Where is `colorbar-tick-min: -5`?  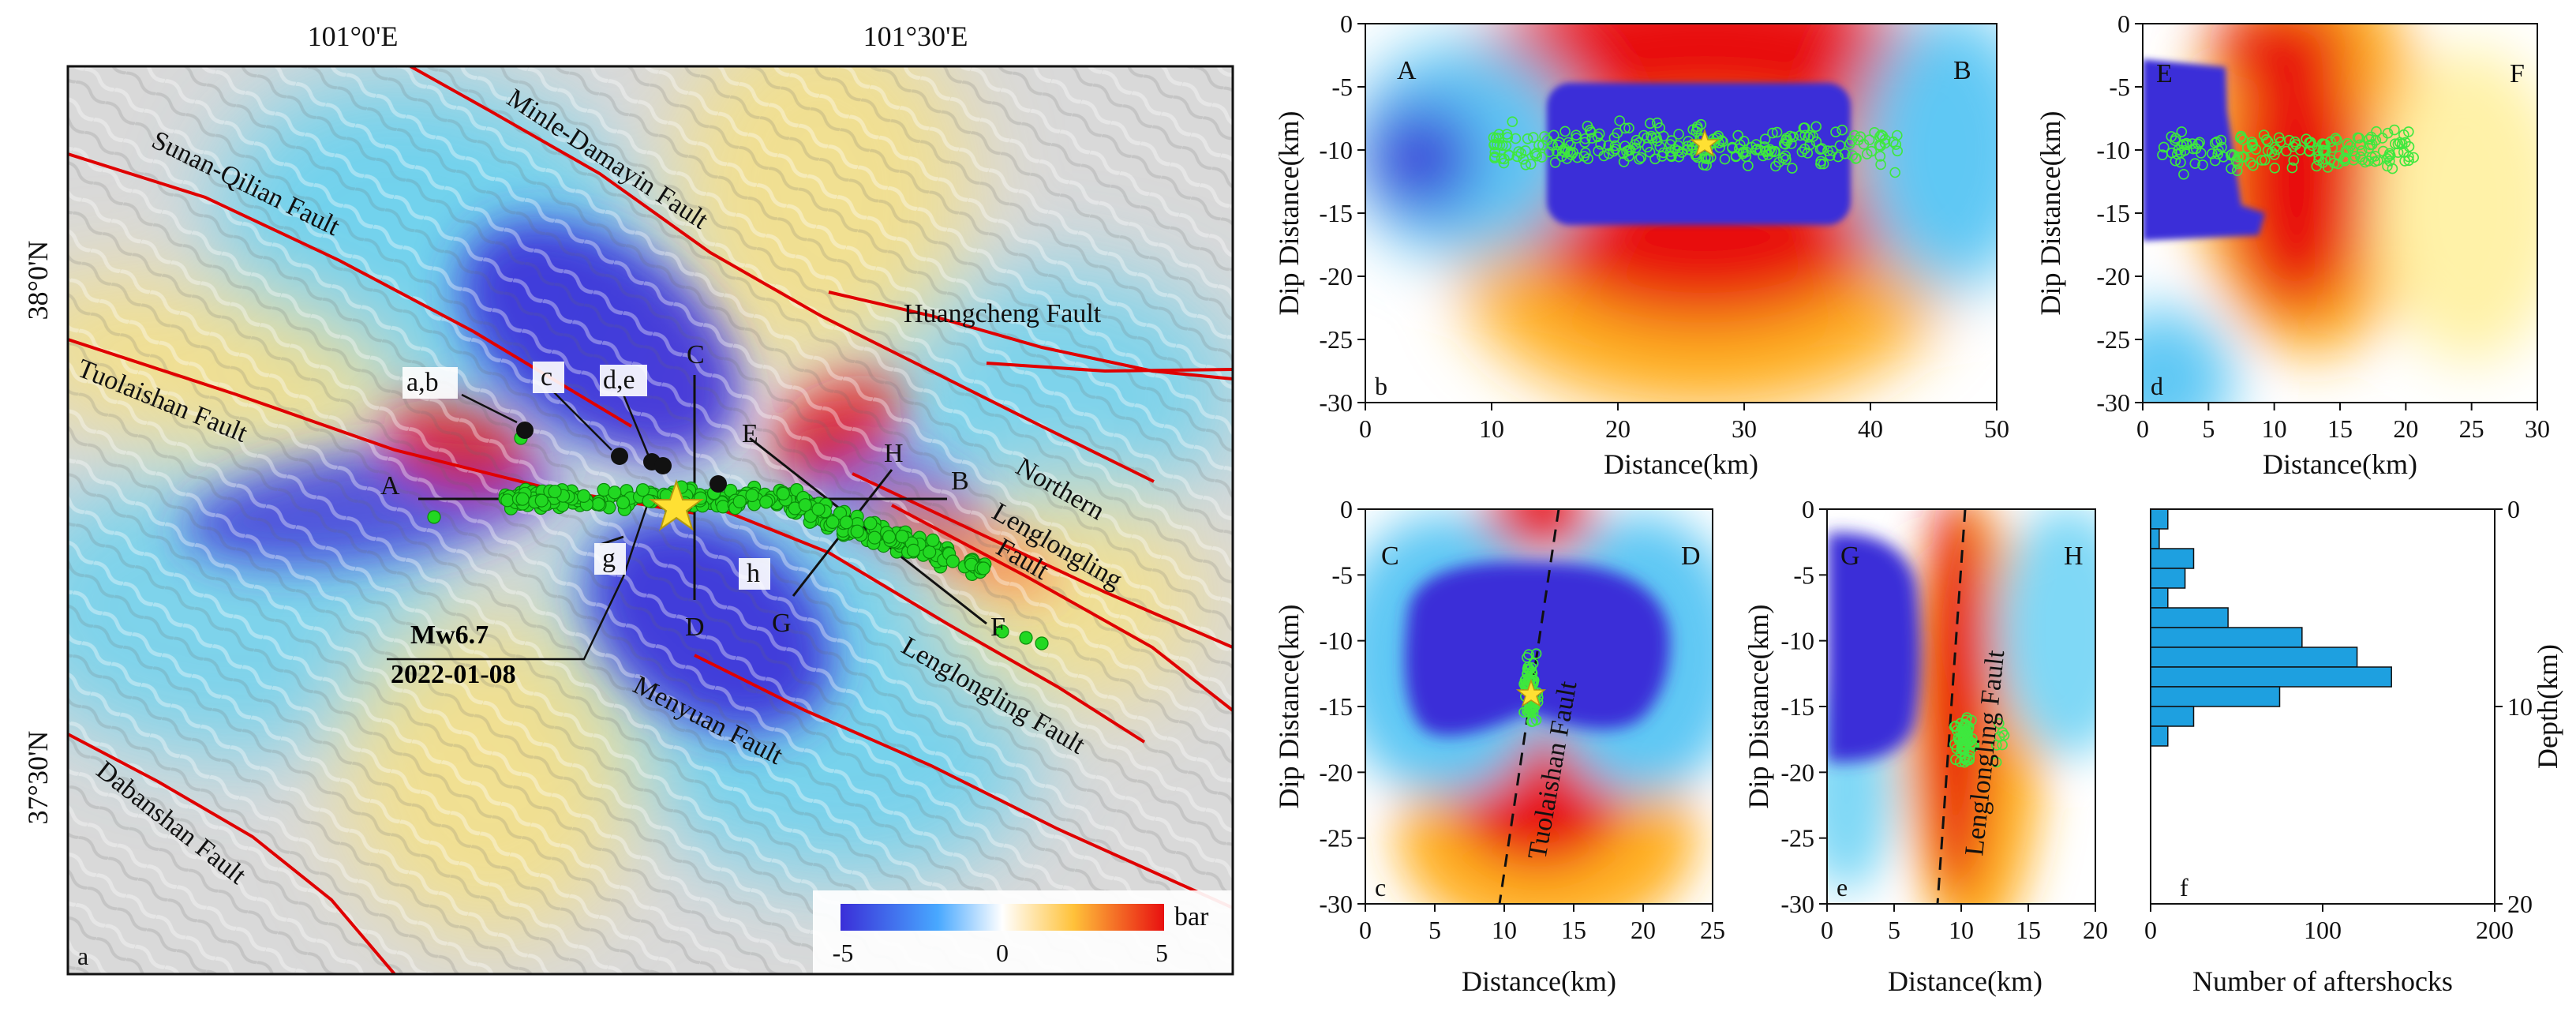
colorbar-tick-min: -5 is located at coordinates (843, 953).